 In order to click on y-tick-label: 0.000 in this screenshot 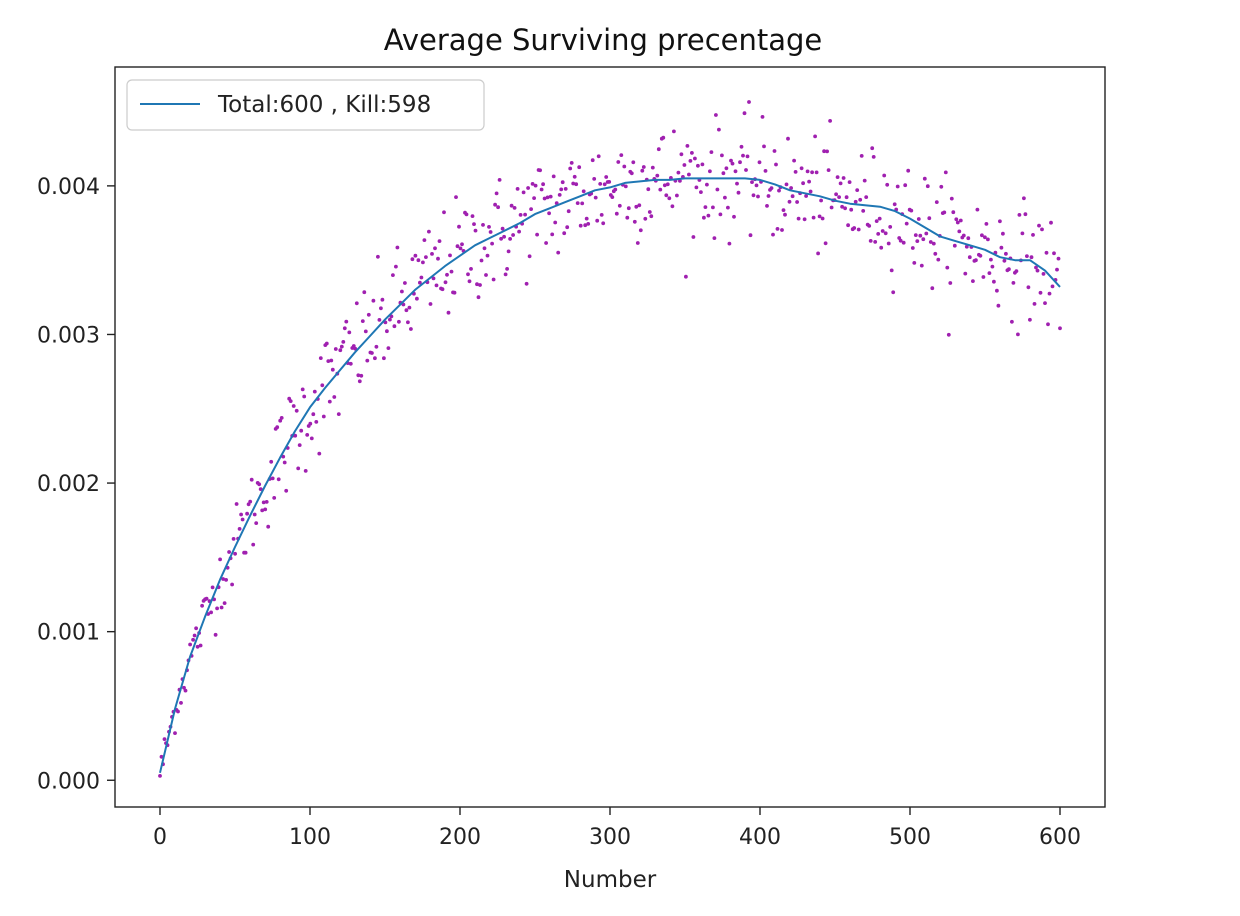, I will do `click(68, 781)`.